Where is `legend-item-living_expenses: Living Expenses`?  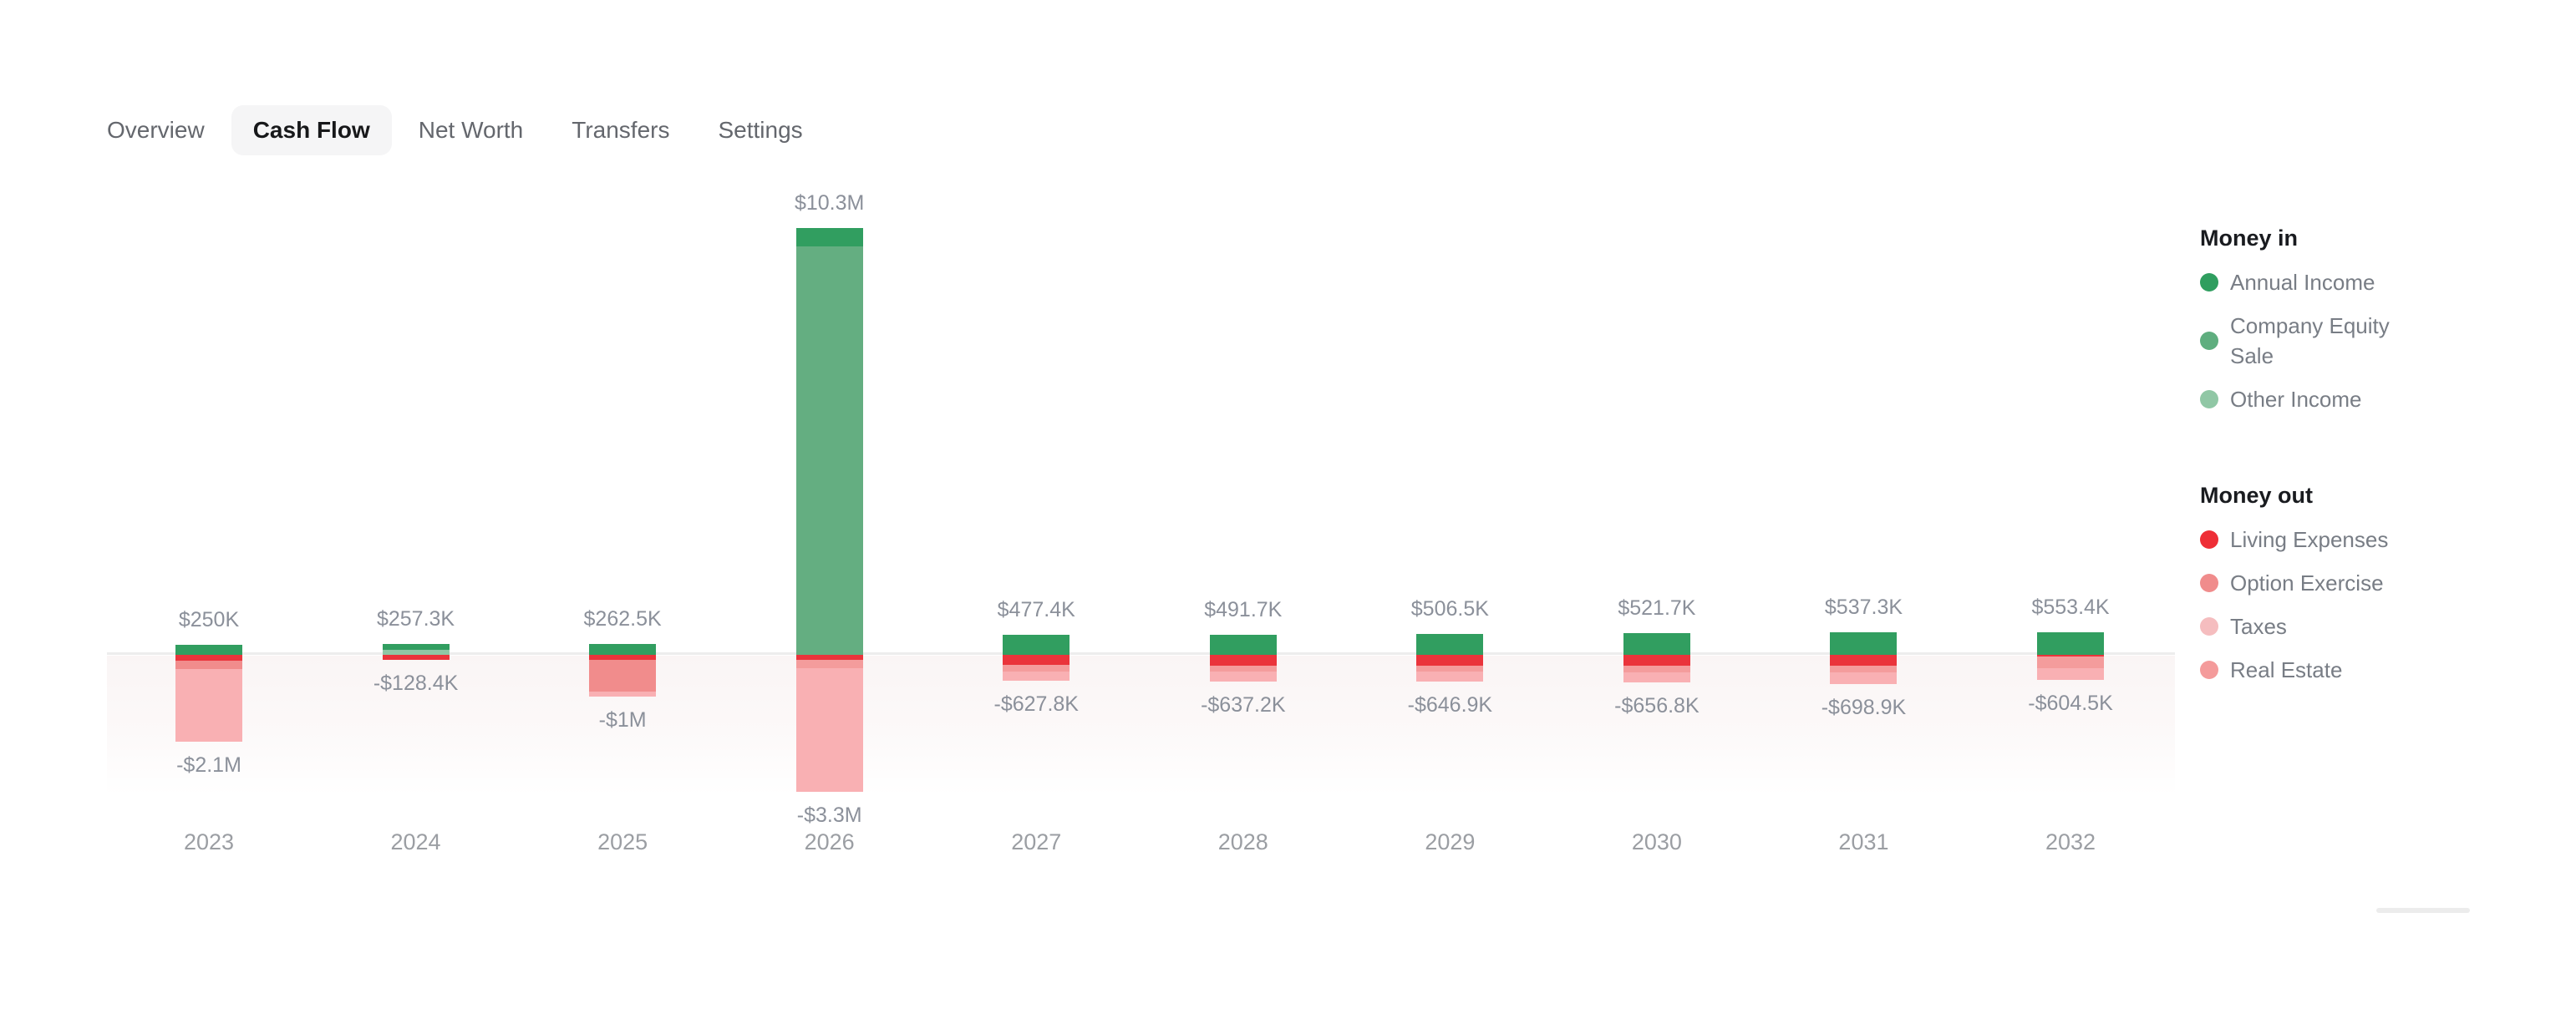 legend-item-living_expenses: Living Expenses is located at coordinates (2325, 540).